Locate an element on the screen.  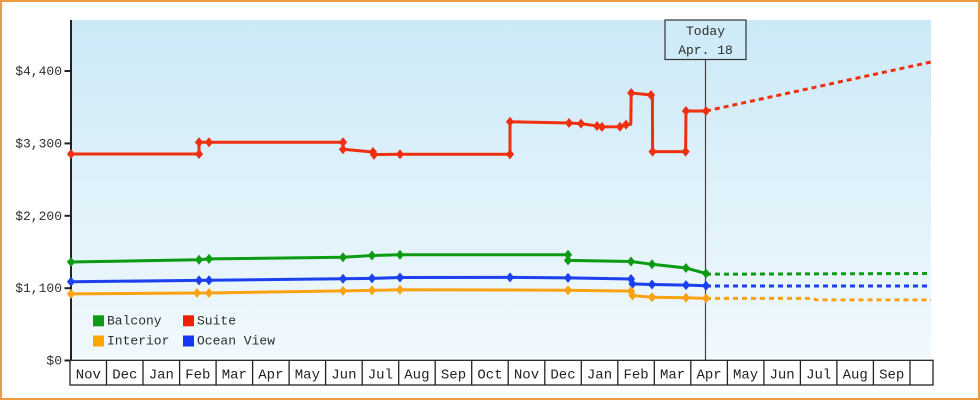
svg-text: $1,100 is located at coordinates (38, 288).